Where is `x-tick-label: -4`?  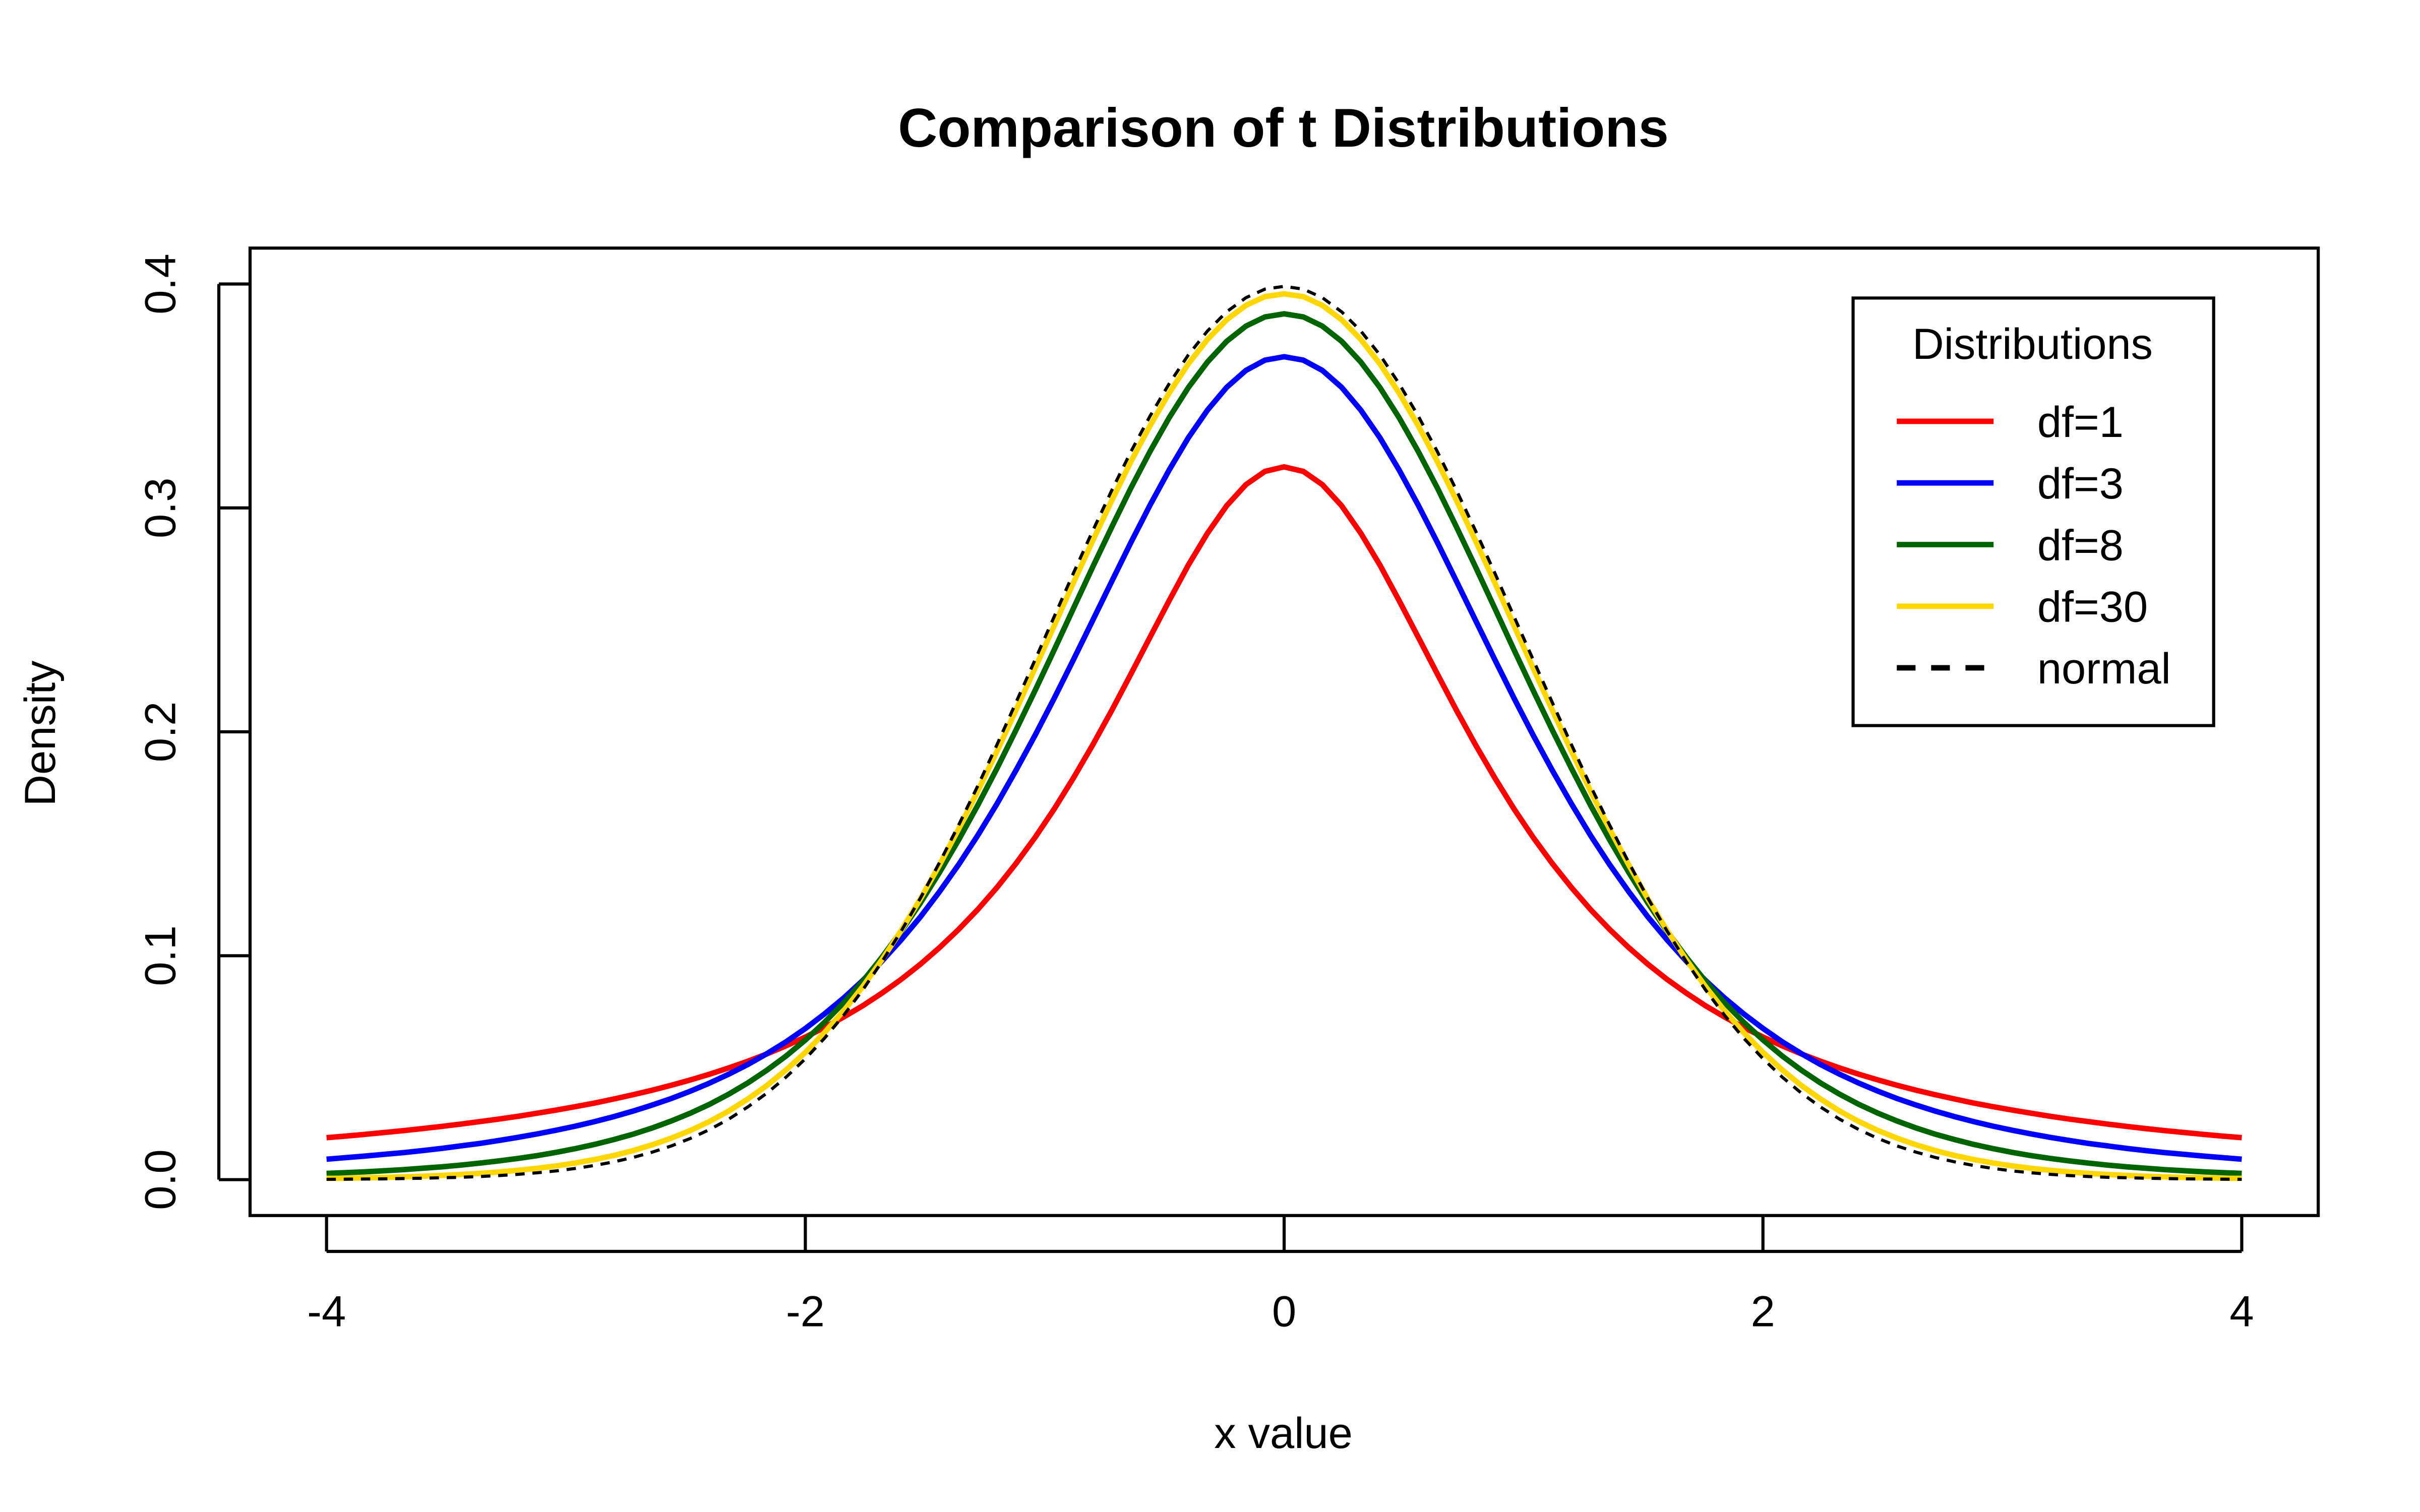
x-tick-label: -4 is located at coordinates (326, 1312).